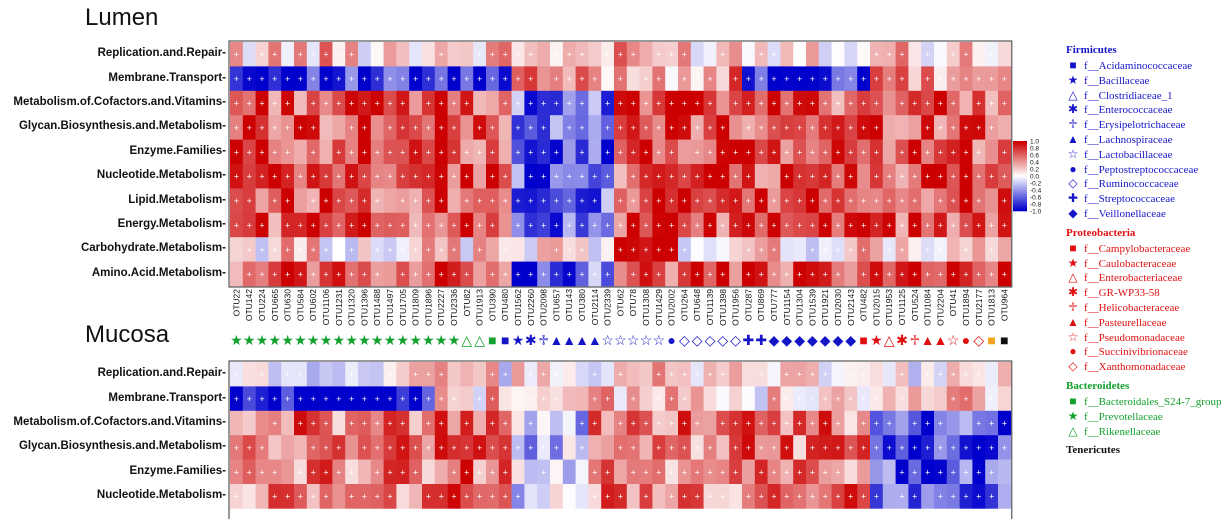  I want to click on column-label: OTU1921, so click(825, 307).